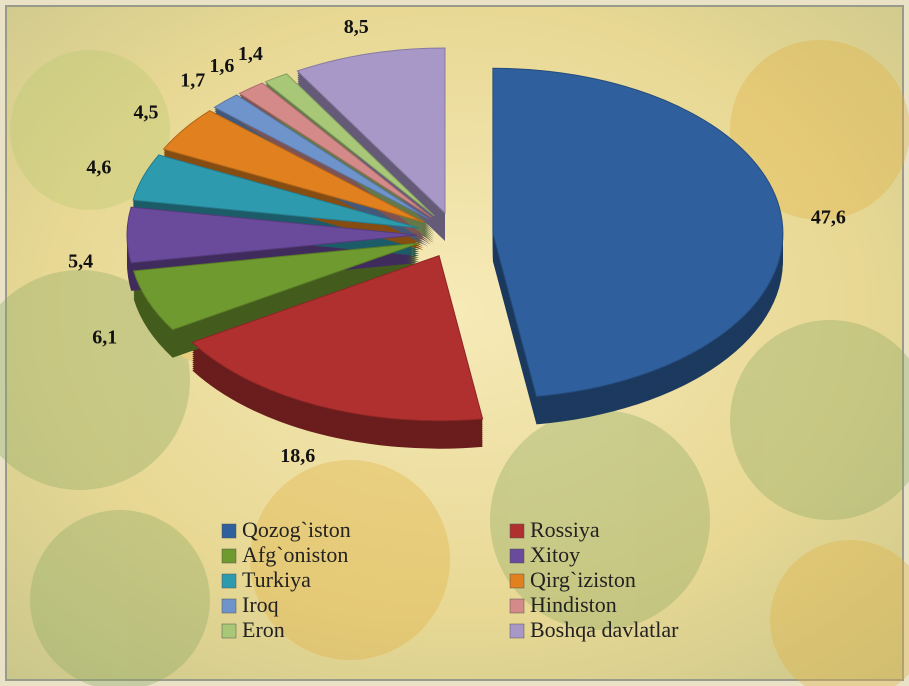 This screenshot has height=686, width=909. What do you see at coordinates (221, 66) in the screenshot?
I see `data-label: 1,6` at bounding box center [221, 66].